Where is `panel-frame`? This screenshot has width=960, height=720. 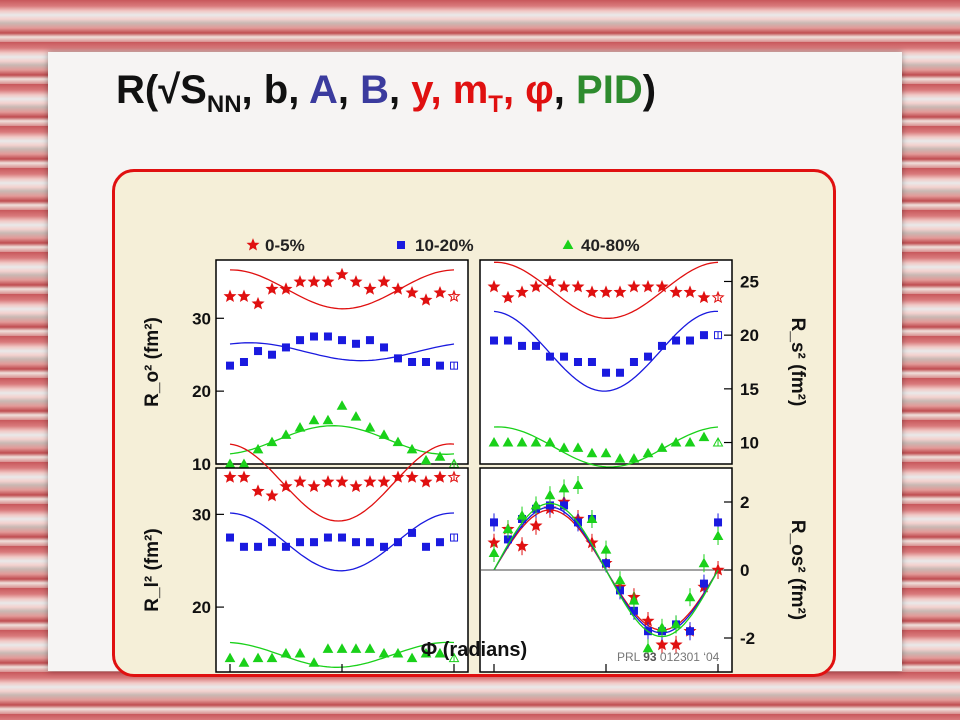 panel-frame is located at coordinates (342, 570).